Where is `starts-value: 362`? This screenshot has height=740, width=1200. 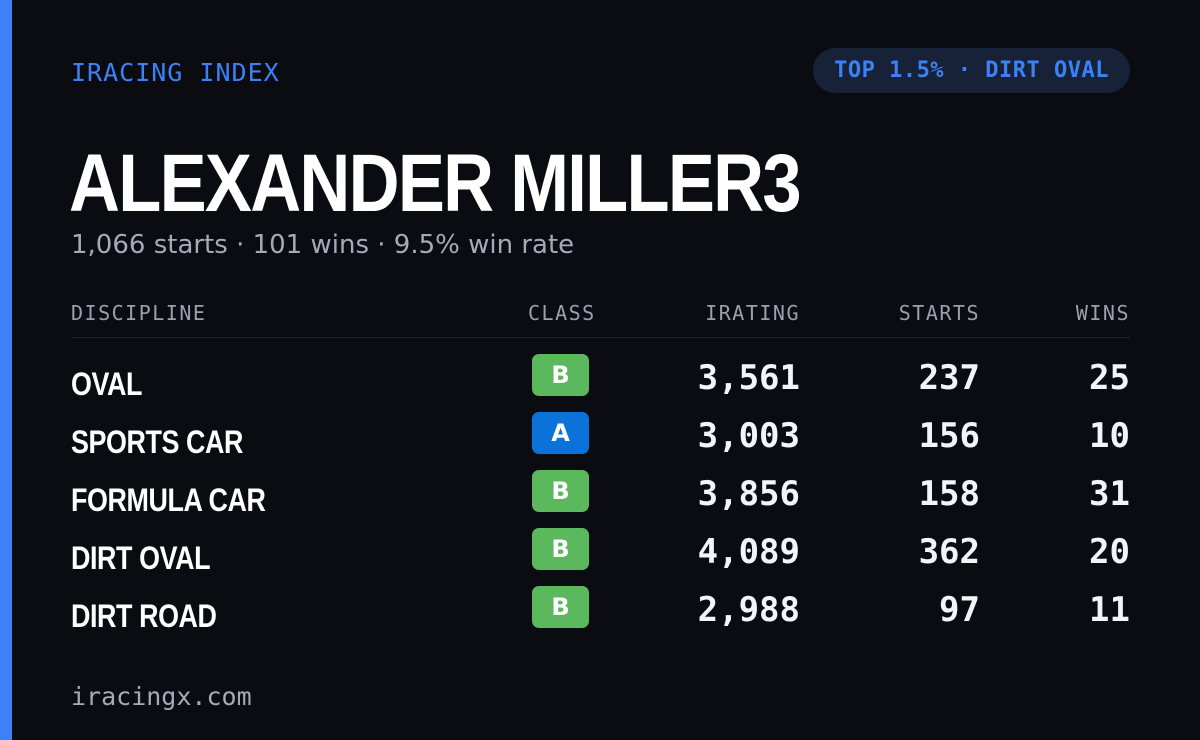 starts-value: 362 is located at coordinates (949, 552).